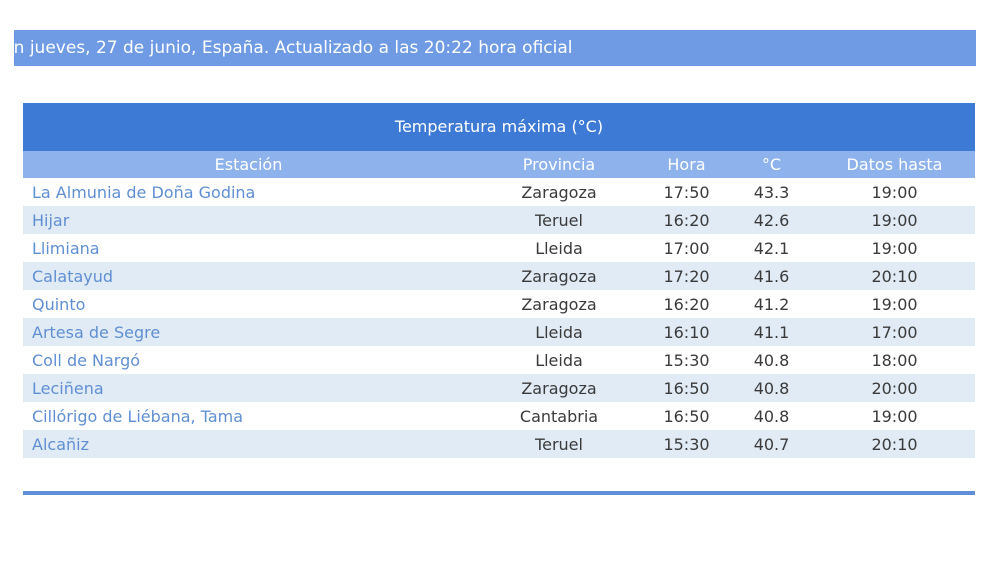 The image size is (990, 568). Describe the element at coordinates (894, 388) in the screenshot. I see `until-cell: 20:00` at that location.